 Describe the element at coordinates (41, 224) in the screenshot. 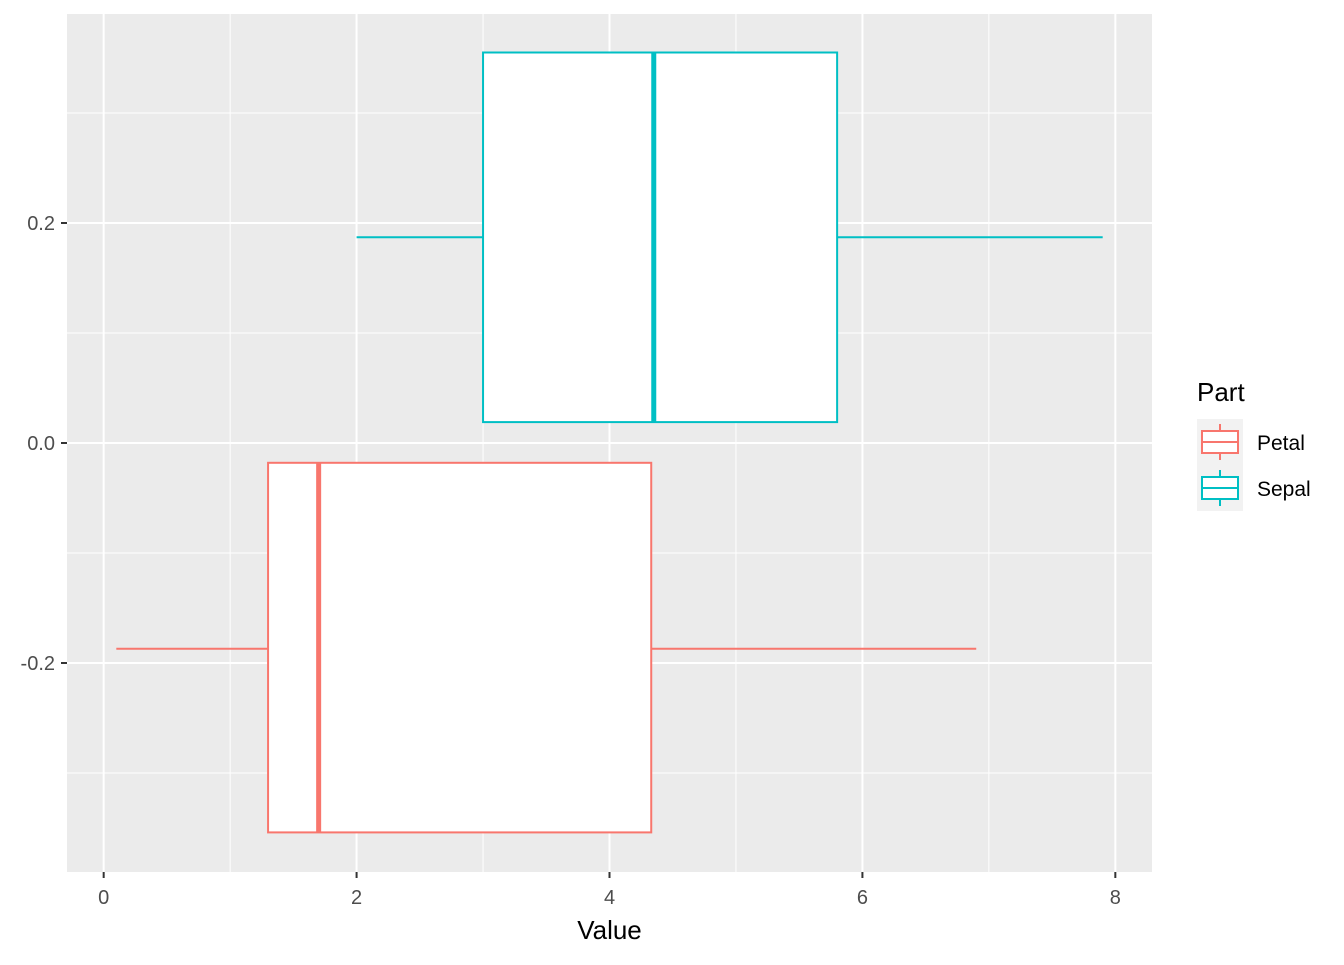

I see `y-tick-label: 0.2` at that location.